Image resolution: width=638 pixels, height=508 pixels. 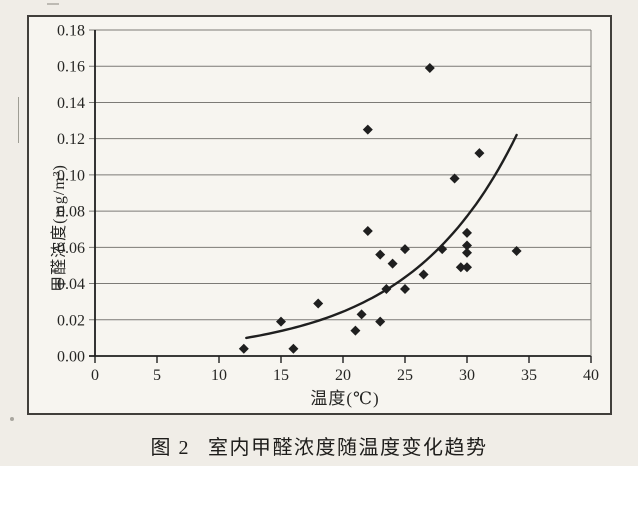 I want to click on x-tick-label: 0, so click(x=95, y=375).